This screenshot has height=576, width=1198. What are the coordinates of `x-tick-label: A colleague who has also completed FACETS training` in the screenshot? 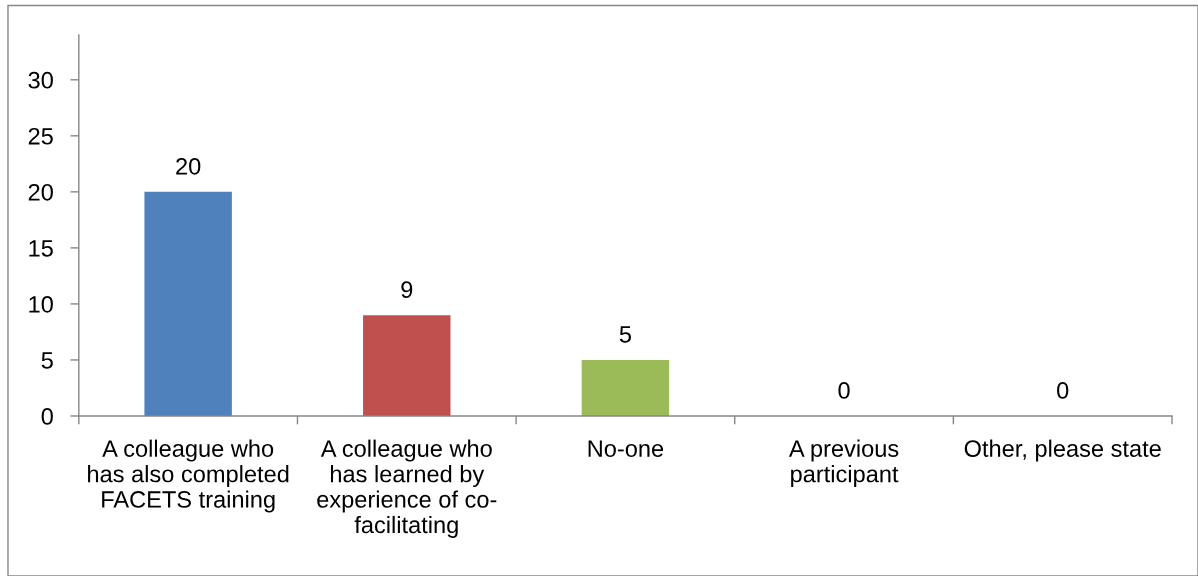 It's located at (188, 476).